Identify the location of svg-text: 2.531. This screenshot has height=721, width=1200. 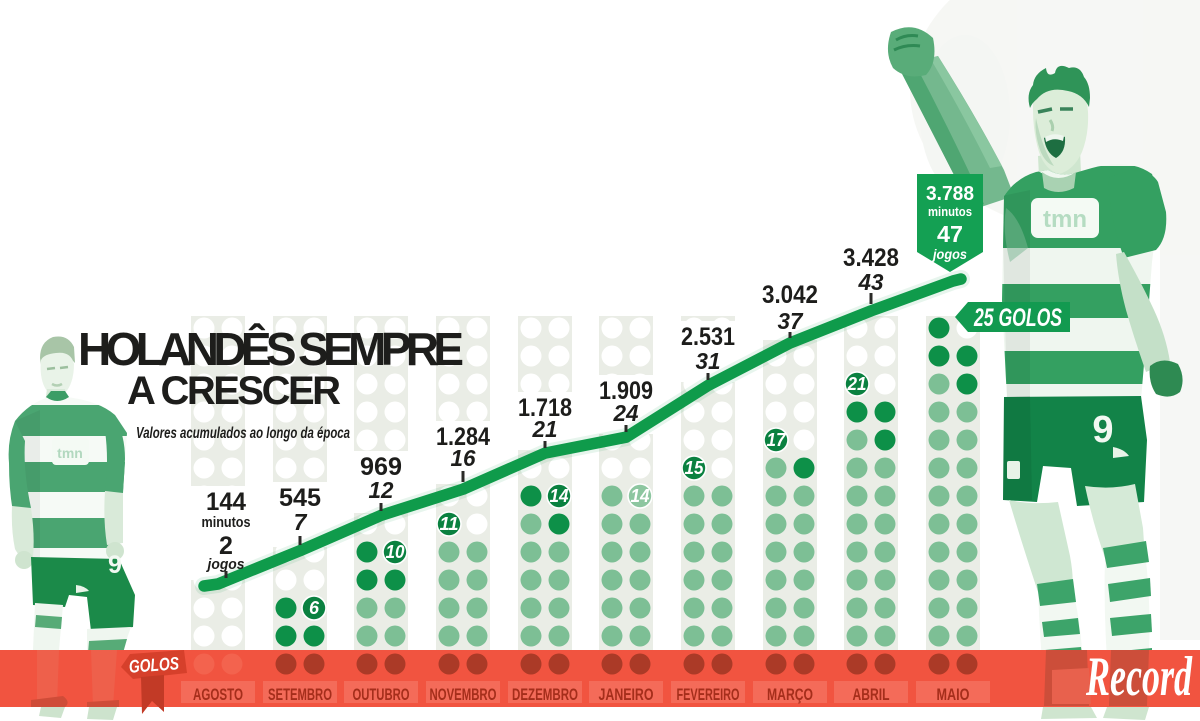
(708, 337).